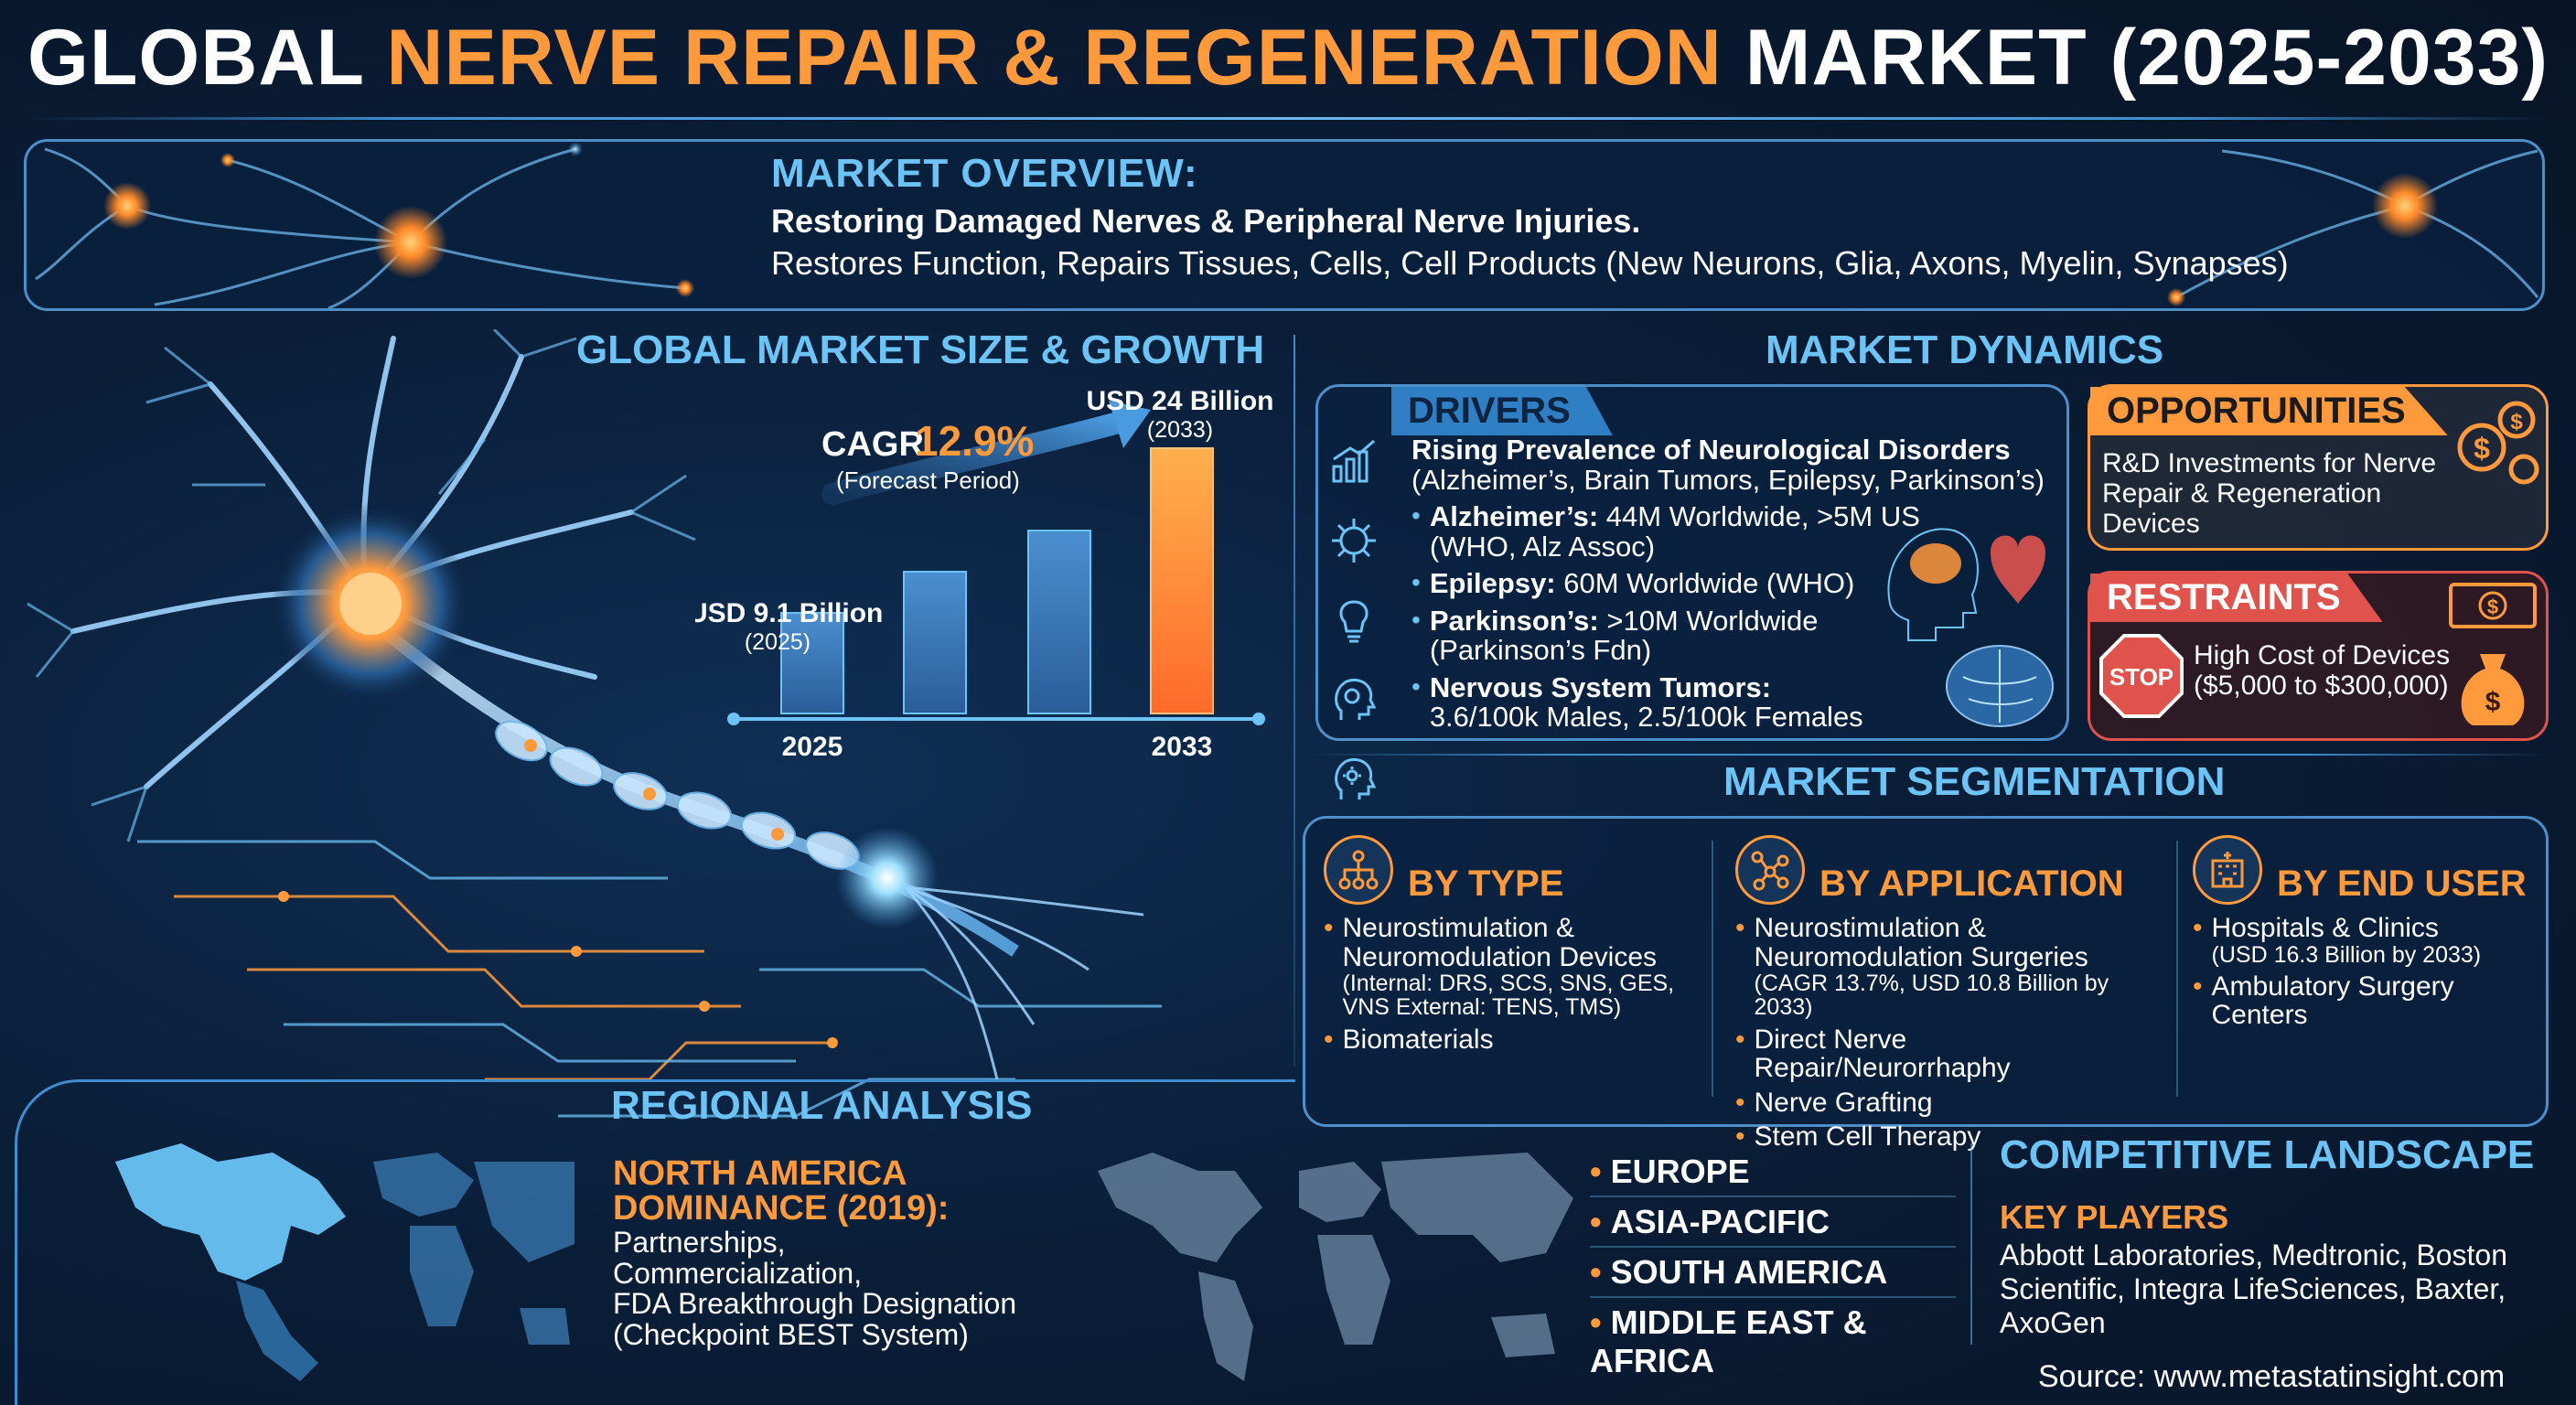 The height and width of the screenshot is (1405, 2576). I want to click on bar-2025, so click(812, 663).